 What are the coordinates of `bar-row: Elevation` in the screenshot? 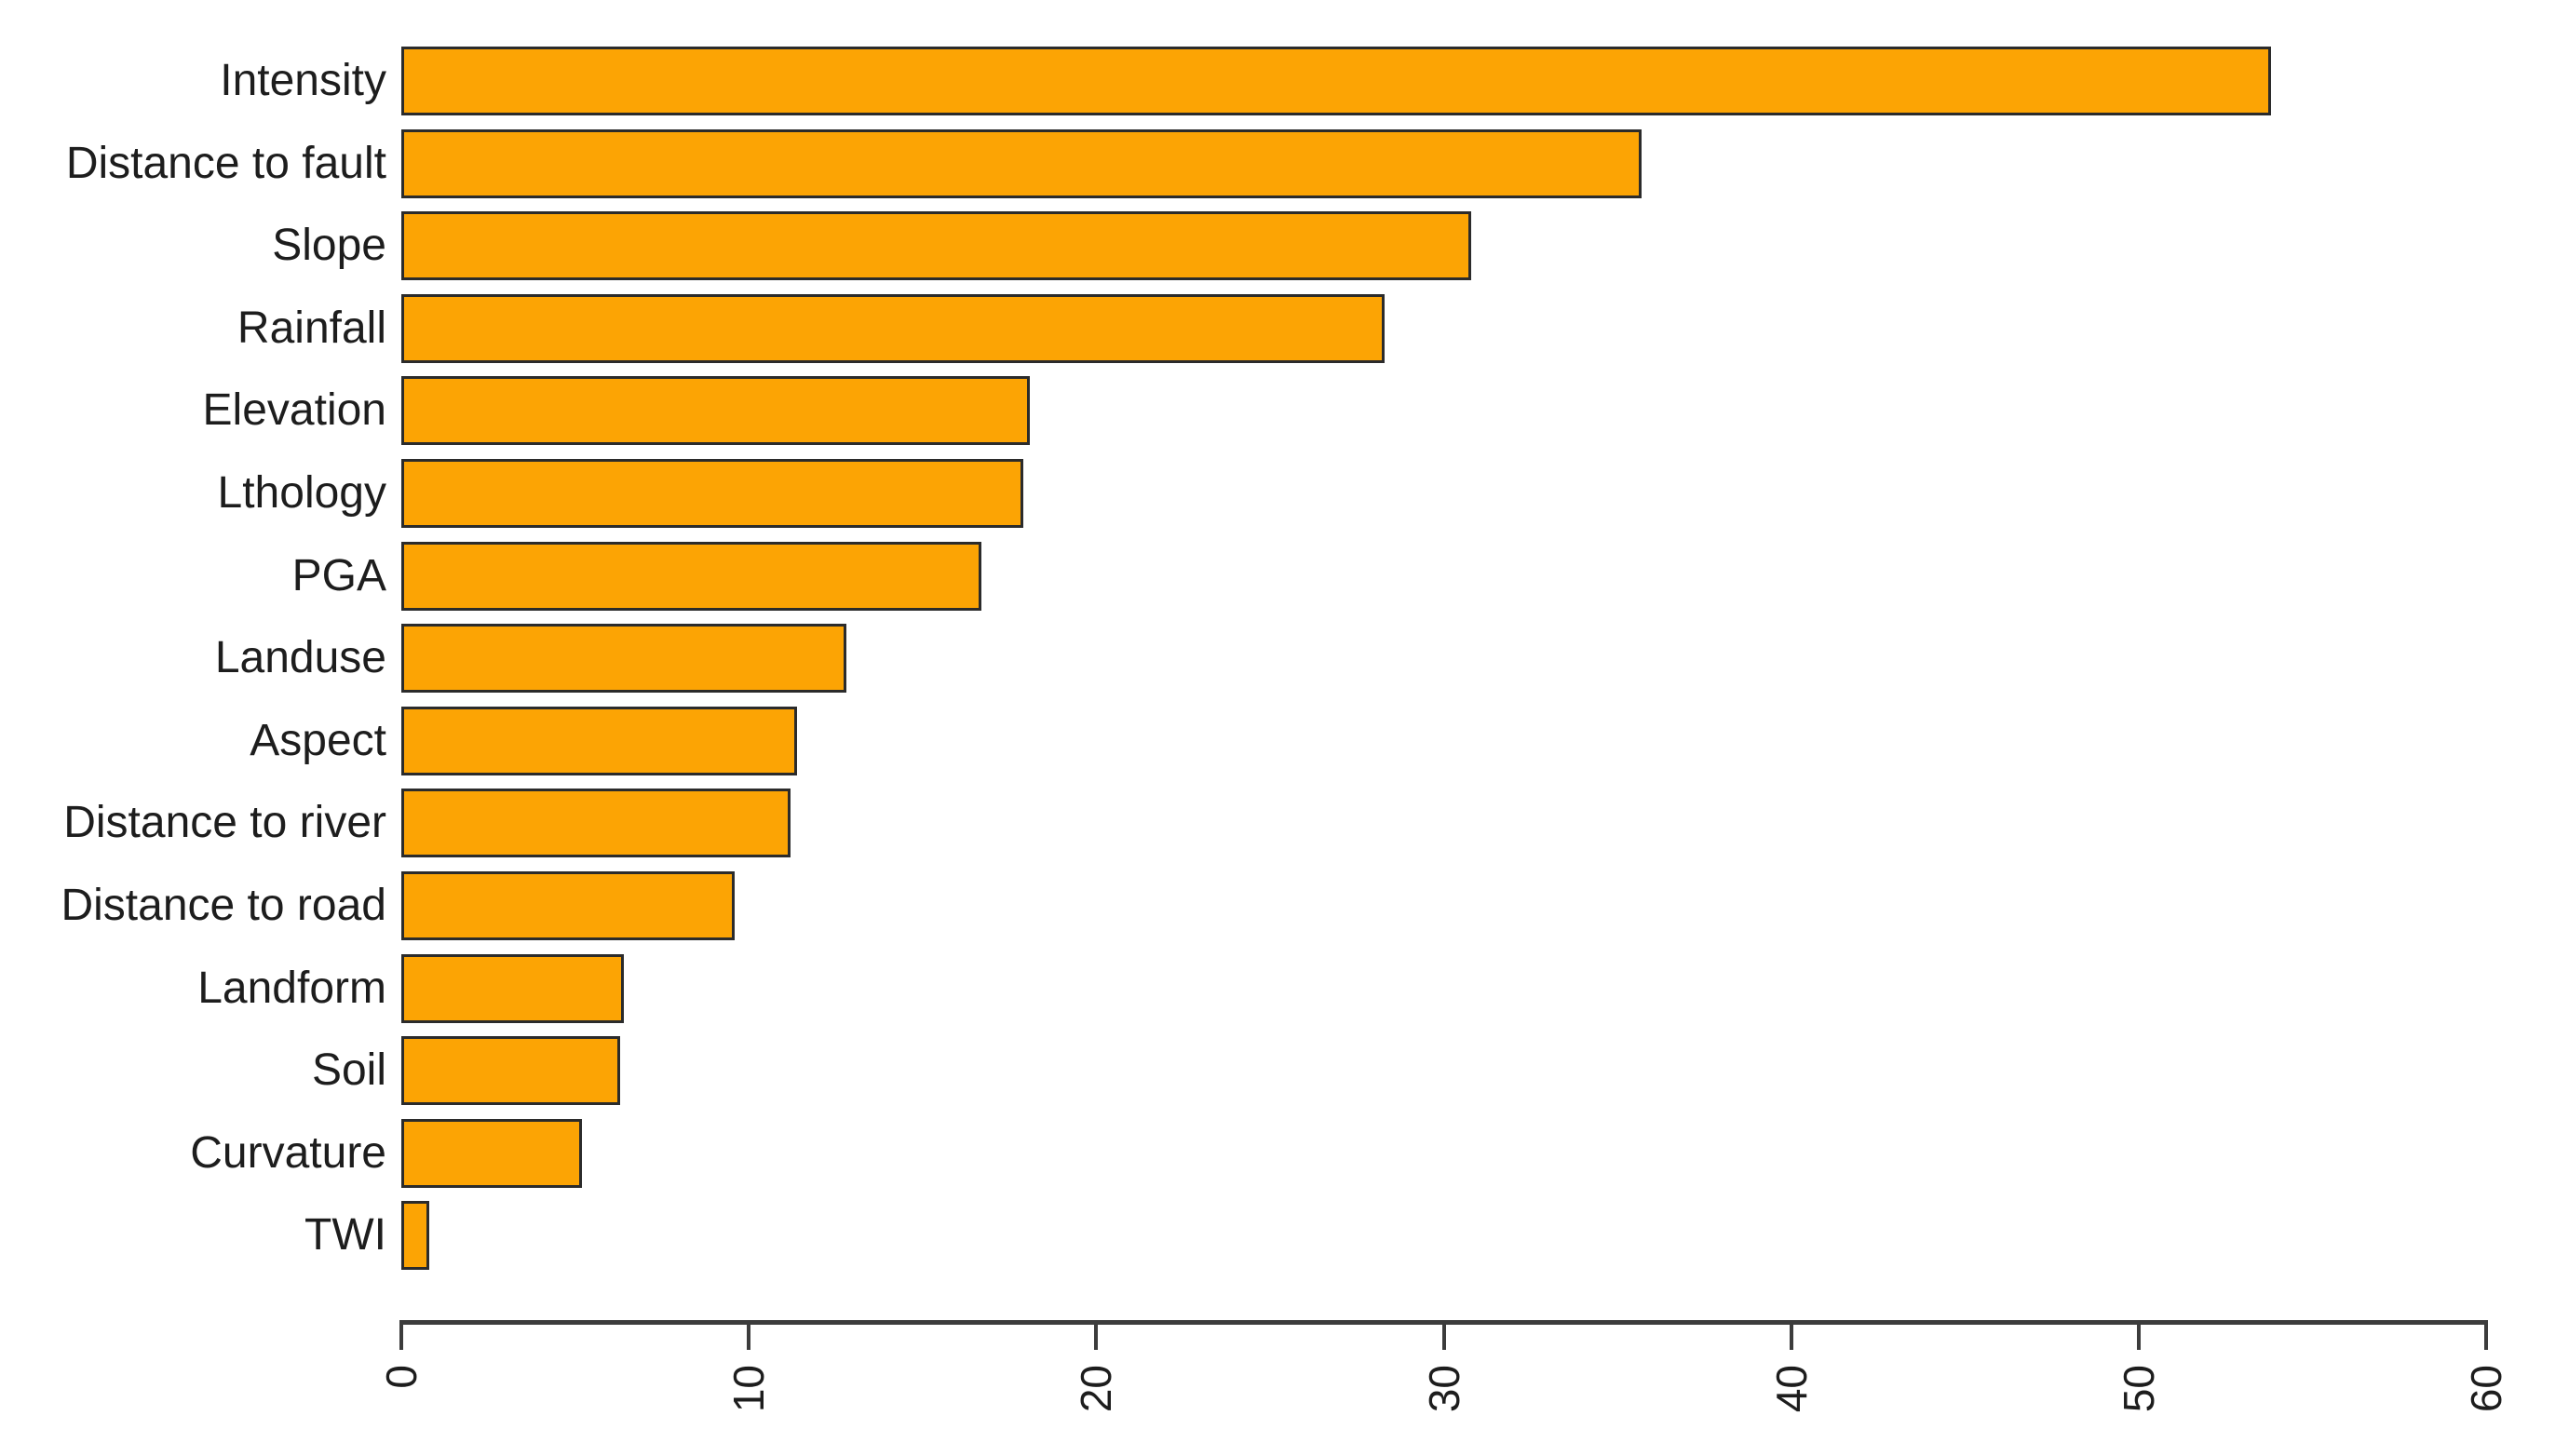 It's located at (1277, 411).